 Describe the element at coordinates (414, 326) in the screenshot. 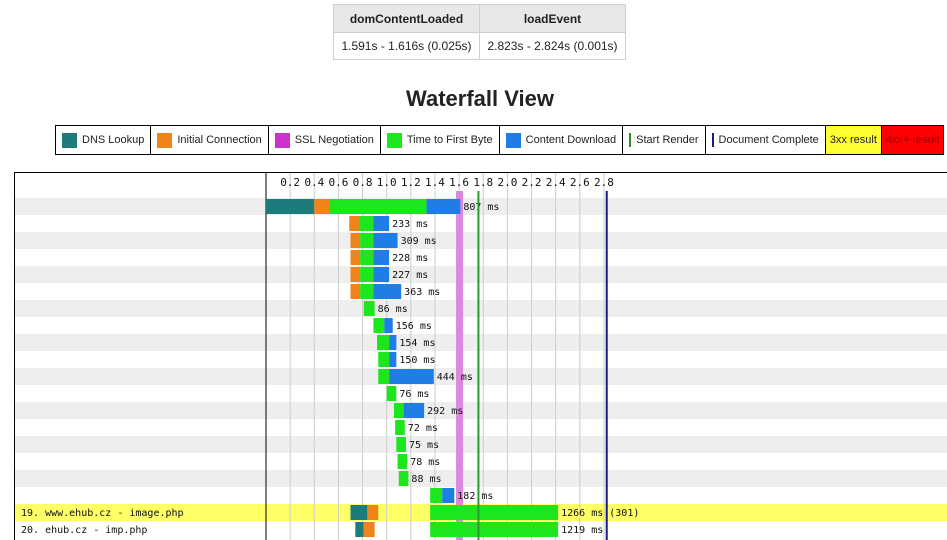

I see `duration-label: 156 ms` at that location.